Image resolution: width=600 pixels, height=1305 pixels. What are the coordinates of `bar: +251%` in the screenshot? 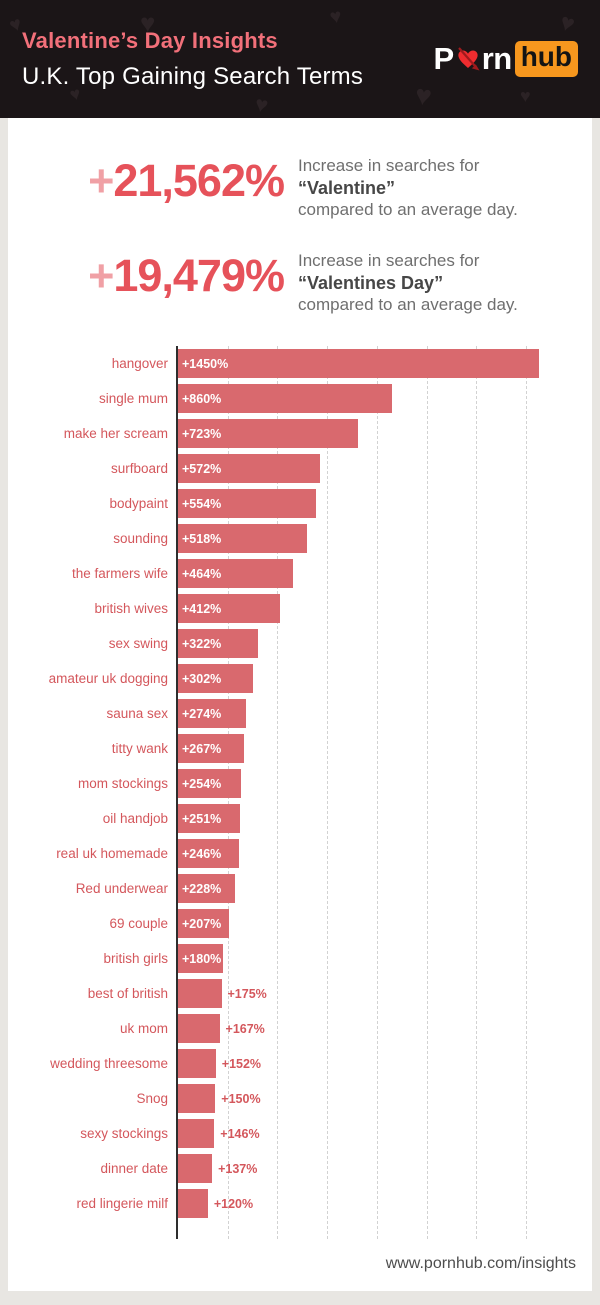 It's located at (209, 818).